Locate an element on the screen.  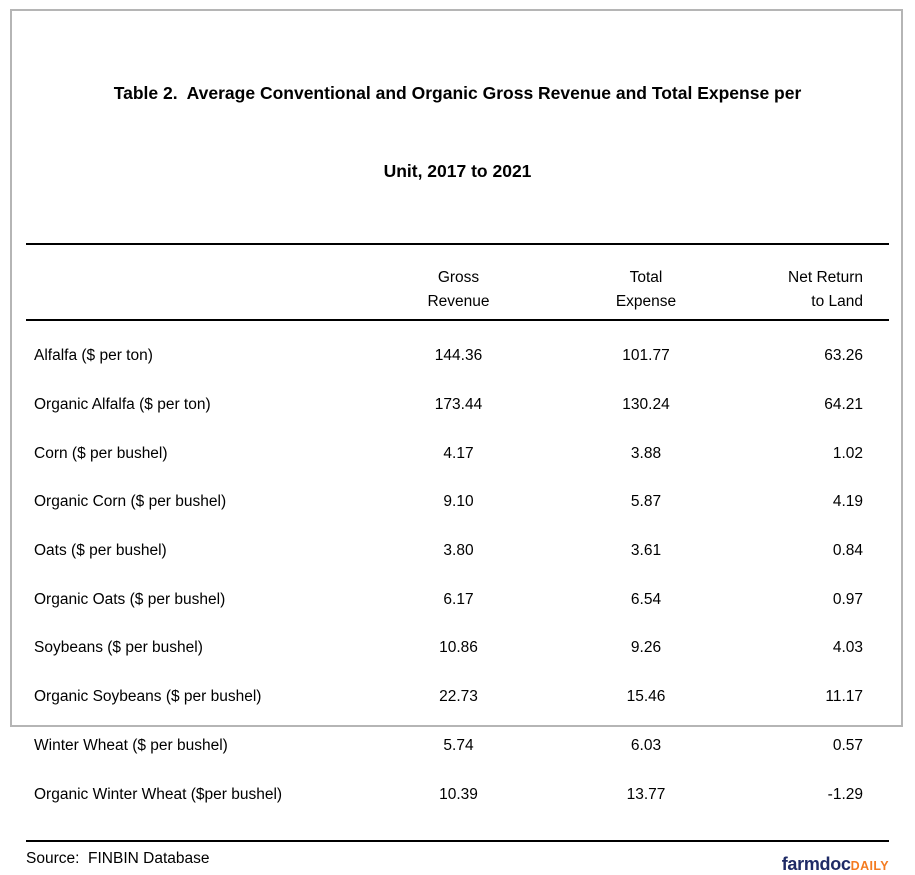
row-label: Corn ($ per bushel) is located at coordinates (101, 453).